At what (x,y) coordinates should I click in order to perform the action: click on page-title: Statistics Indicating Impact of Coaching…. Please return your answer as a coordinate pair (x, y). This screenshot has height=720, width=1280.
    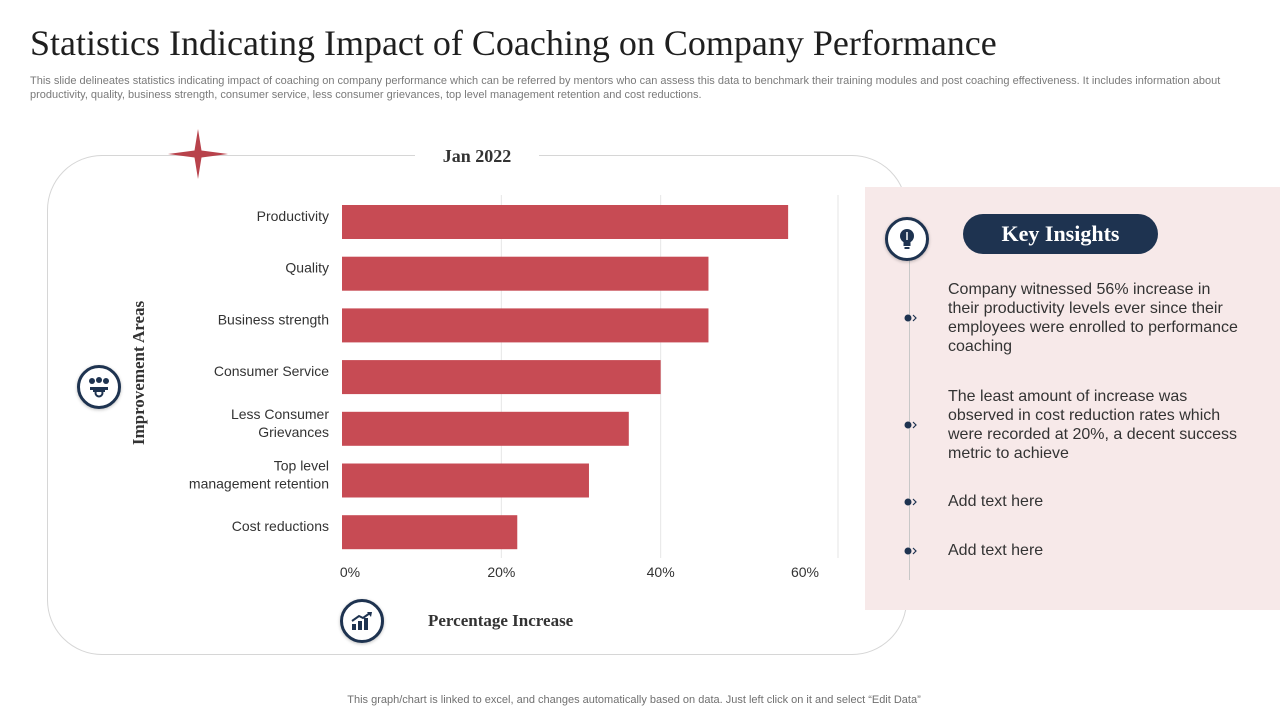
    Looking at the image, I should click on (513, 43).